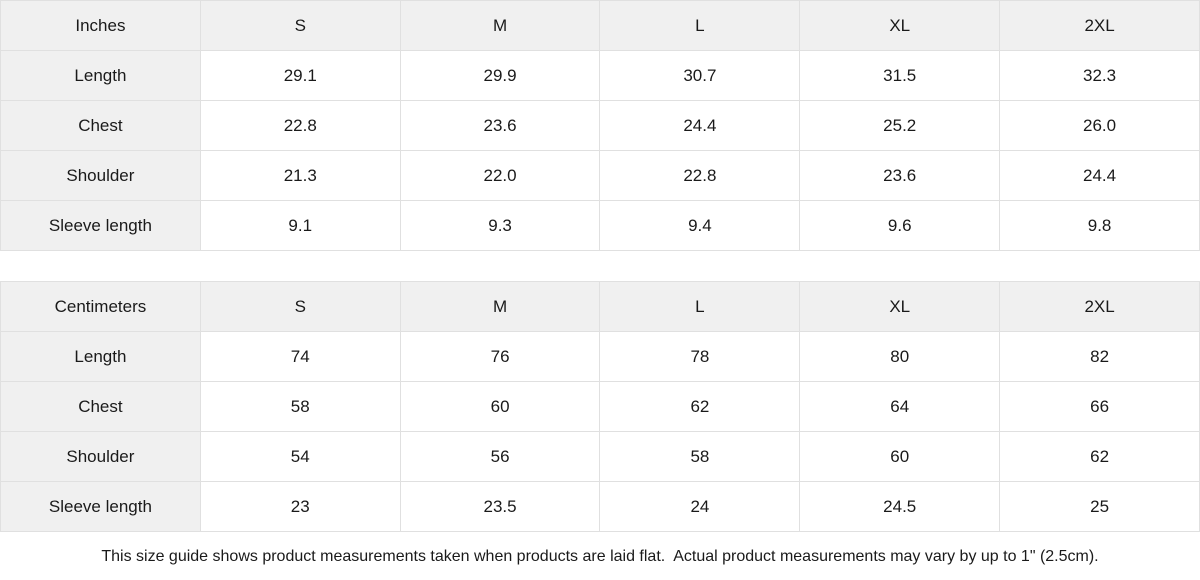  What do you see at coordinates (500, 456) in the screenshot?
I see `measurement-cell: 56` at bounding box center [500, 456].